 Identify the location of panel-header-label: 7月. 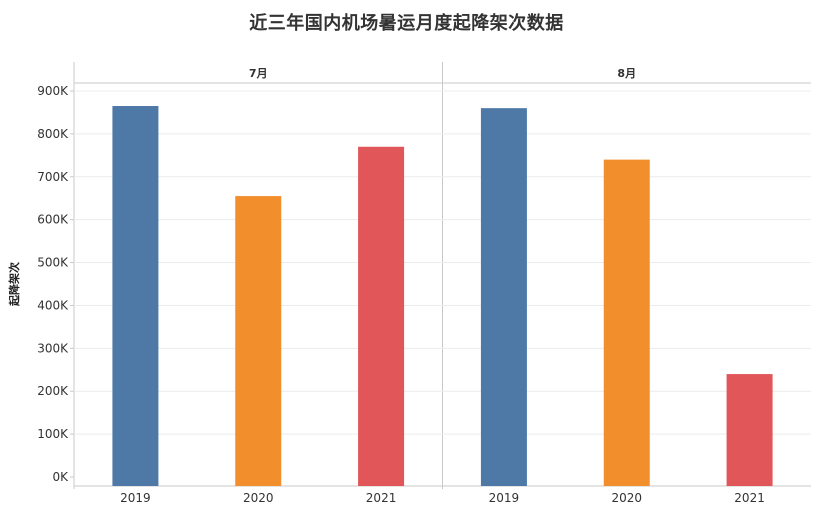
(258, 73).